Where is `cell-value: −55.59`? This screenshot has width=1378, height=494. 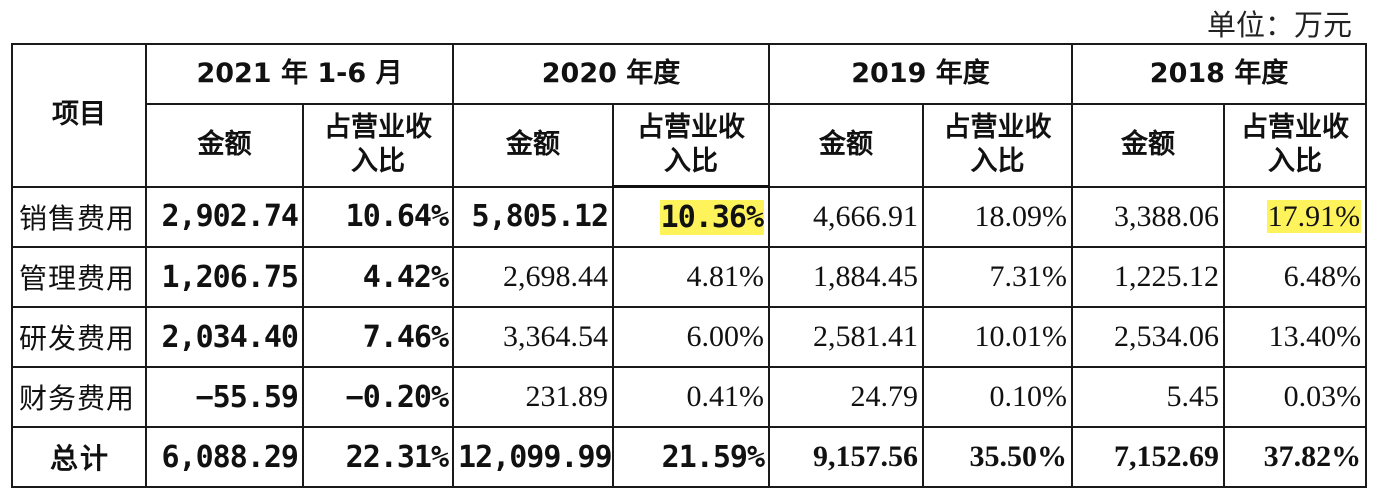
cell-value: −55.59 is located at coordinates (224, 397).